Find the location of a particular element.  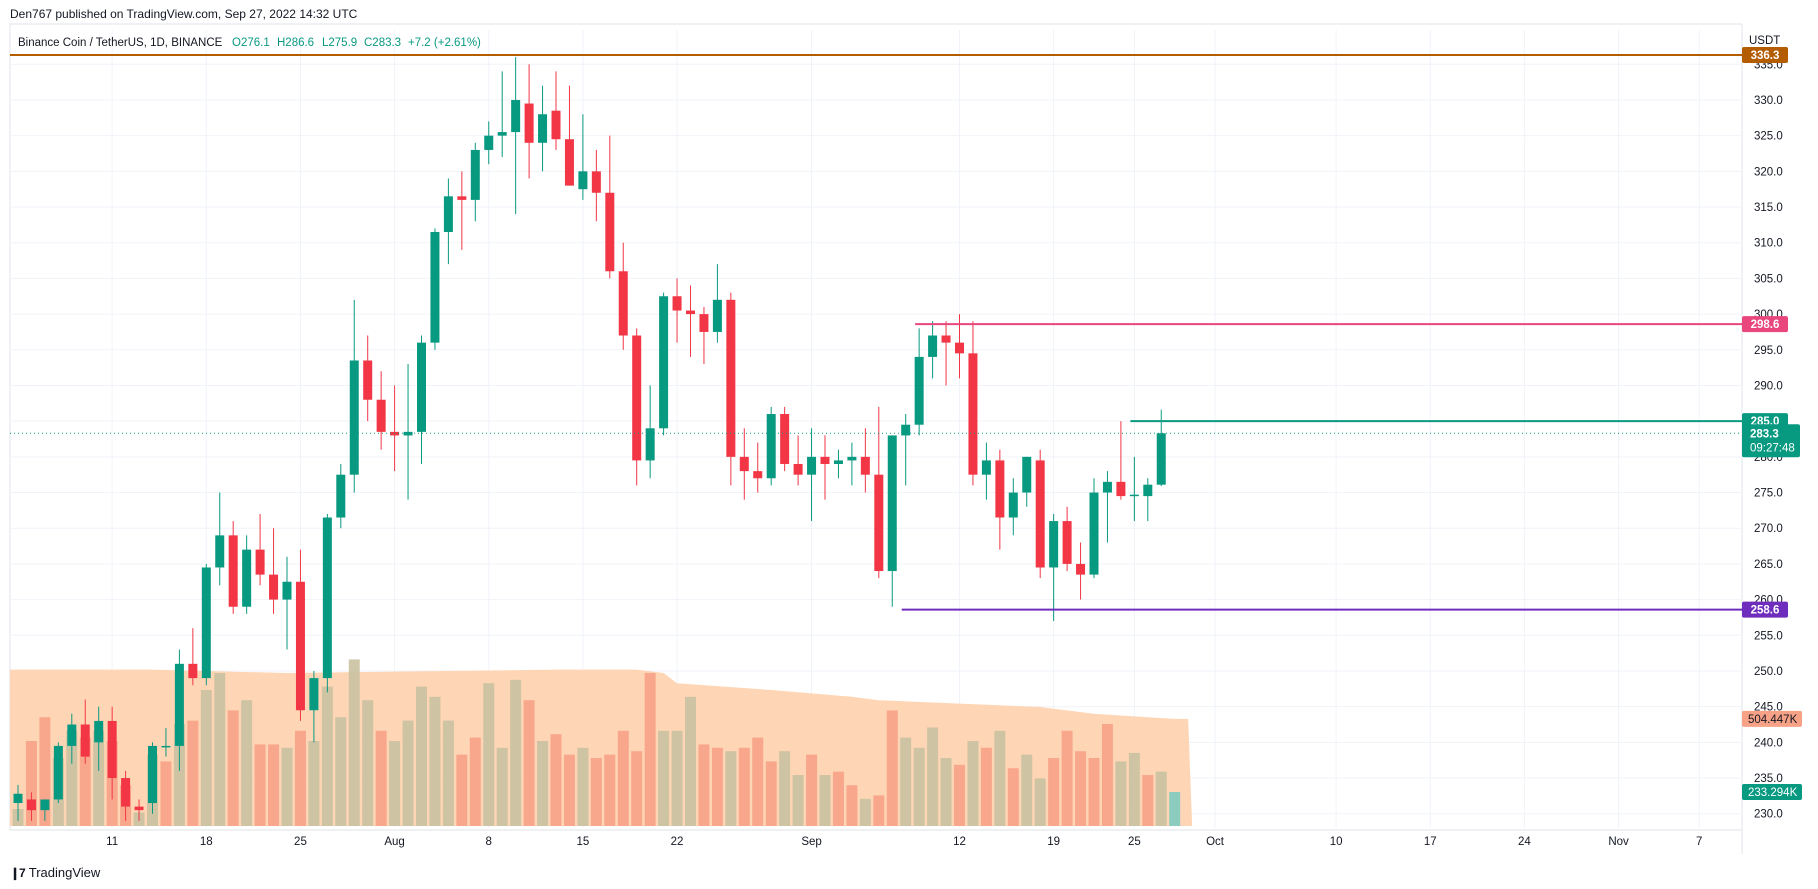

time-tick-label: Nov is located at coordinates (1618, 842).